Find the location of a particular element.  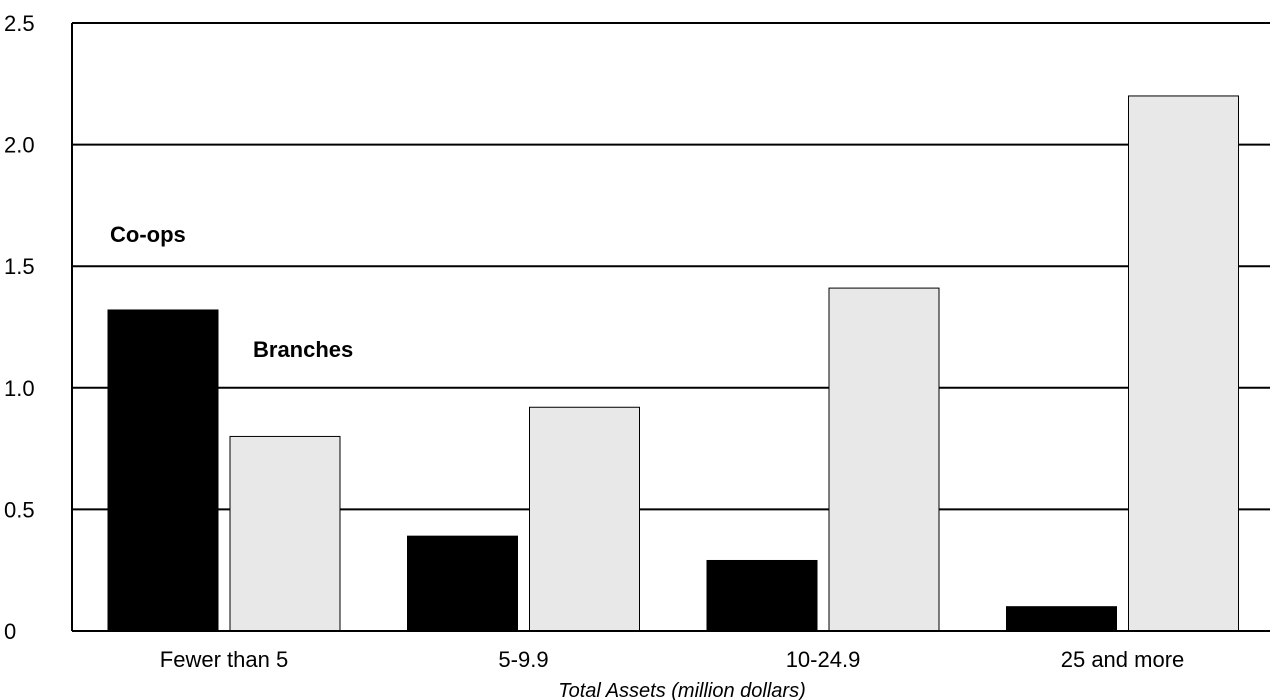

y-tick-label: 1.0 is located at coordinates (19, 388).